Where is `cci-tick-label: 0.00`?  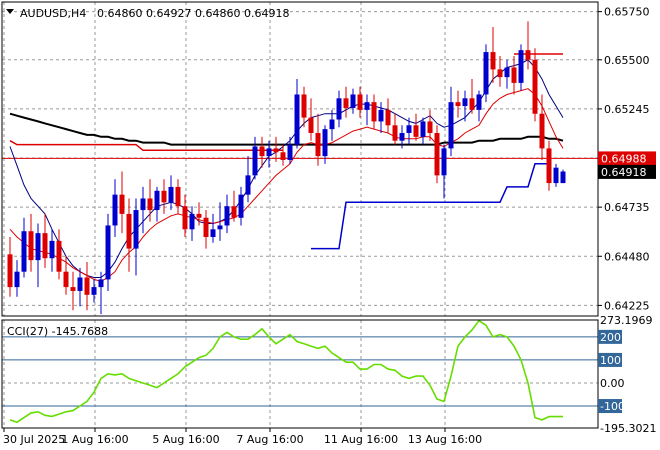 cci-tick-label: 0.00 is located at coordinates (612, 383).